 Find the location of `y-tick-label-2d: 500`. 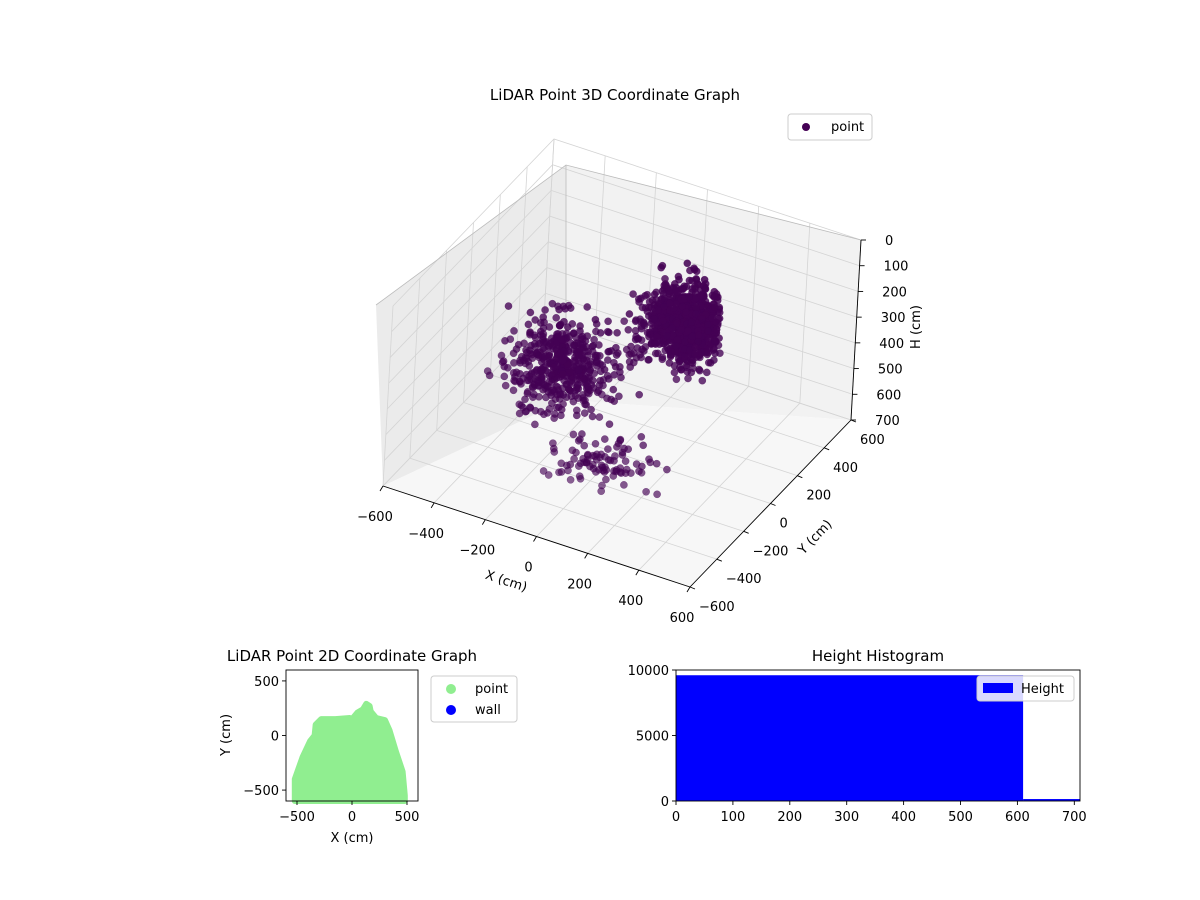

y-tick-label-2d: 500 is located at coordinates (266, 682).